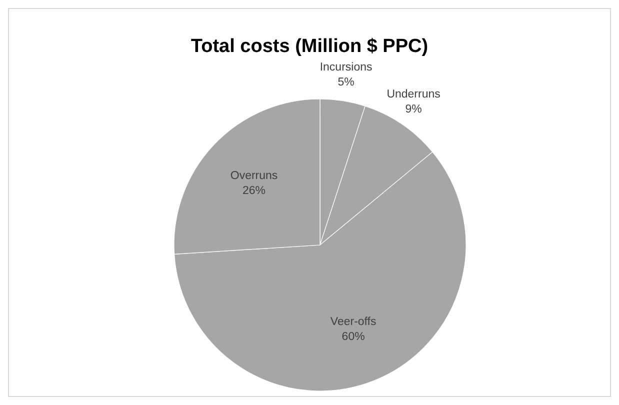 The image size is (619, 405). Describe the element at coordinates (346, 68) in the screenshot. I see `slice-label: Incursions` at that location.